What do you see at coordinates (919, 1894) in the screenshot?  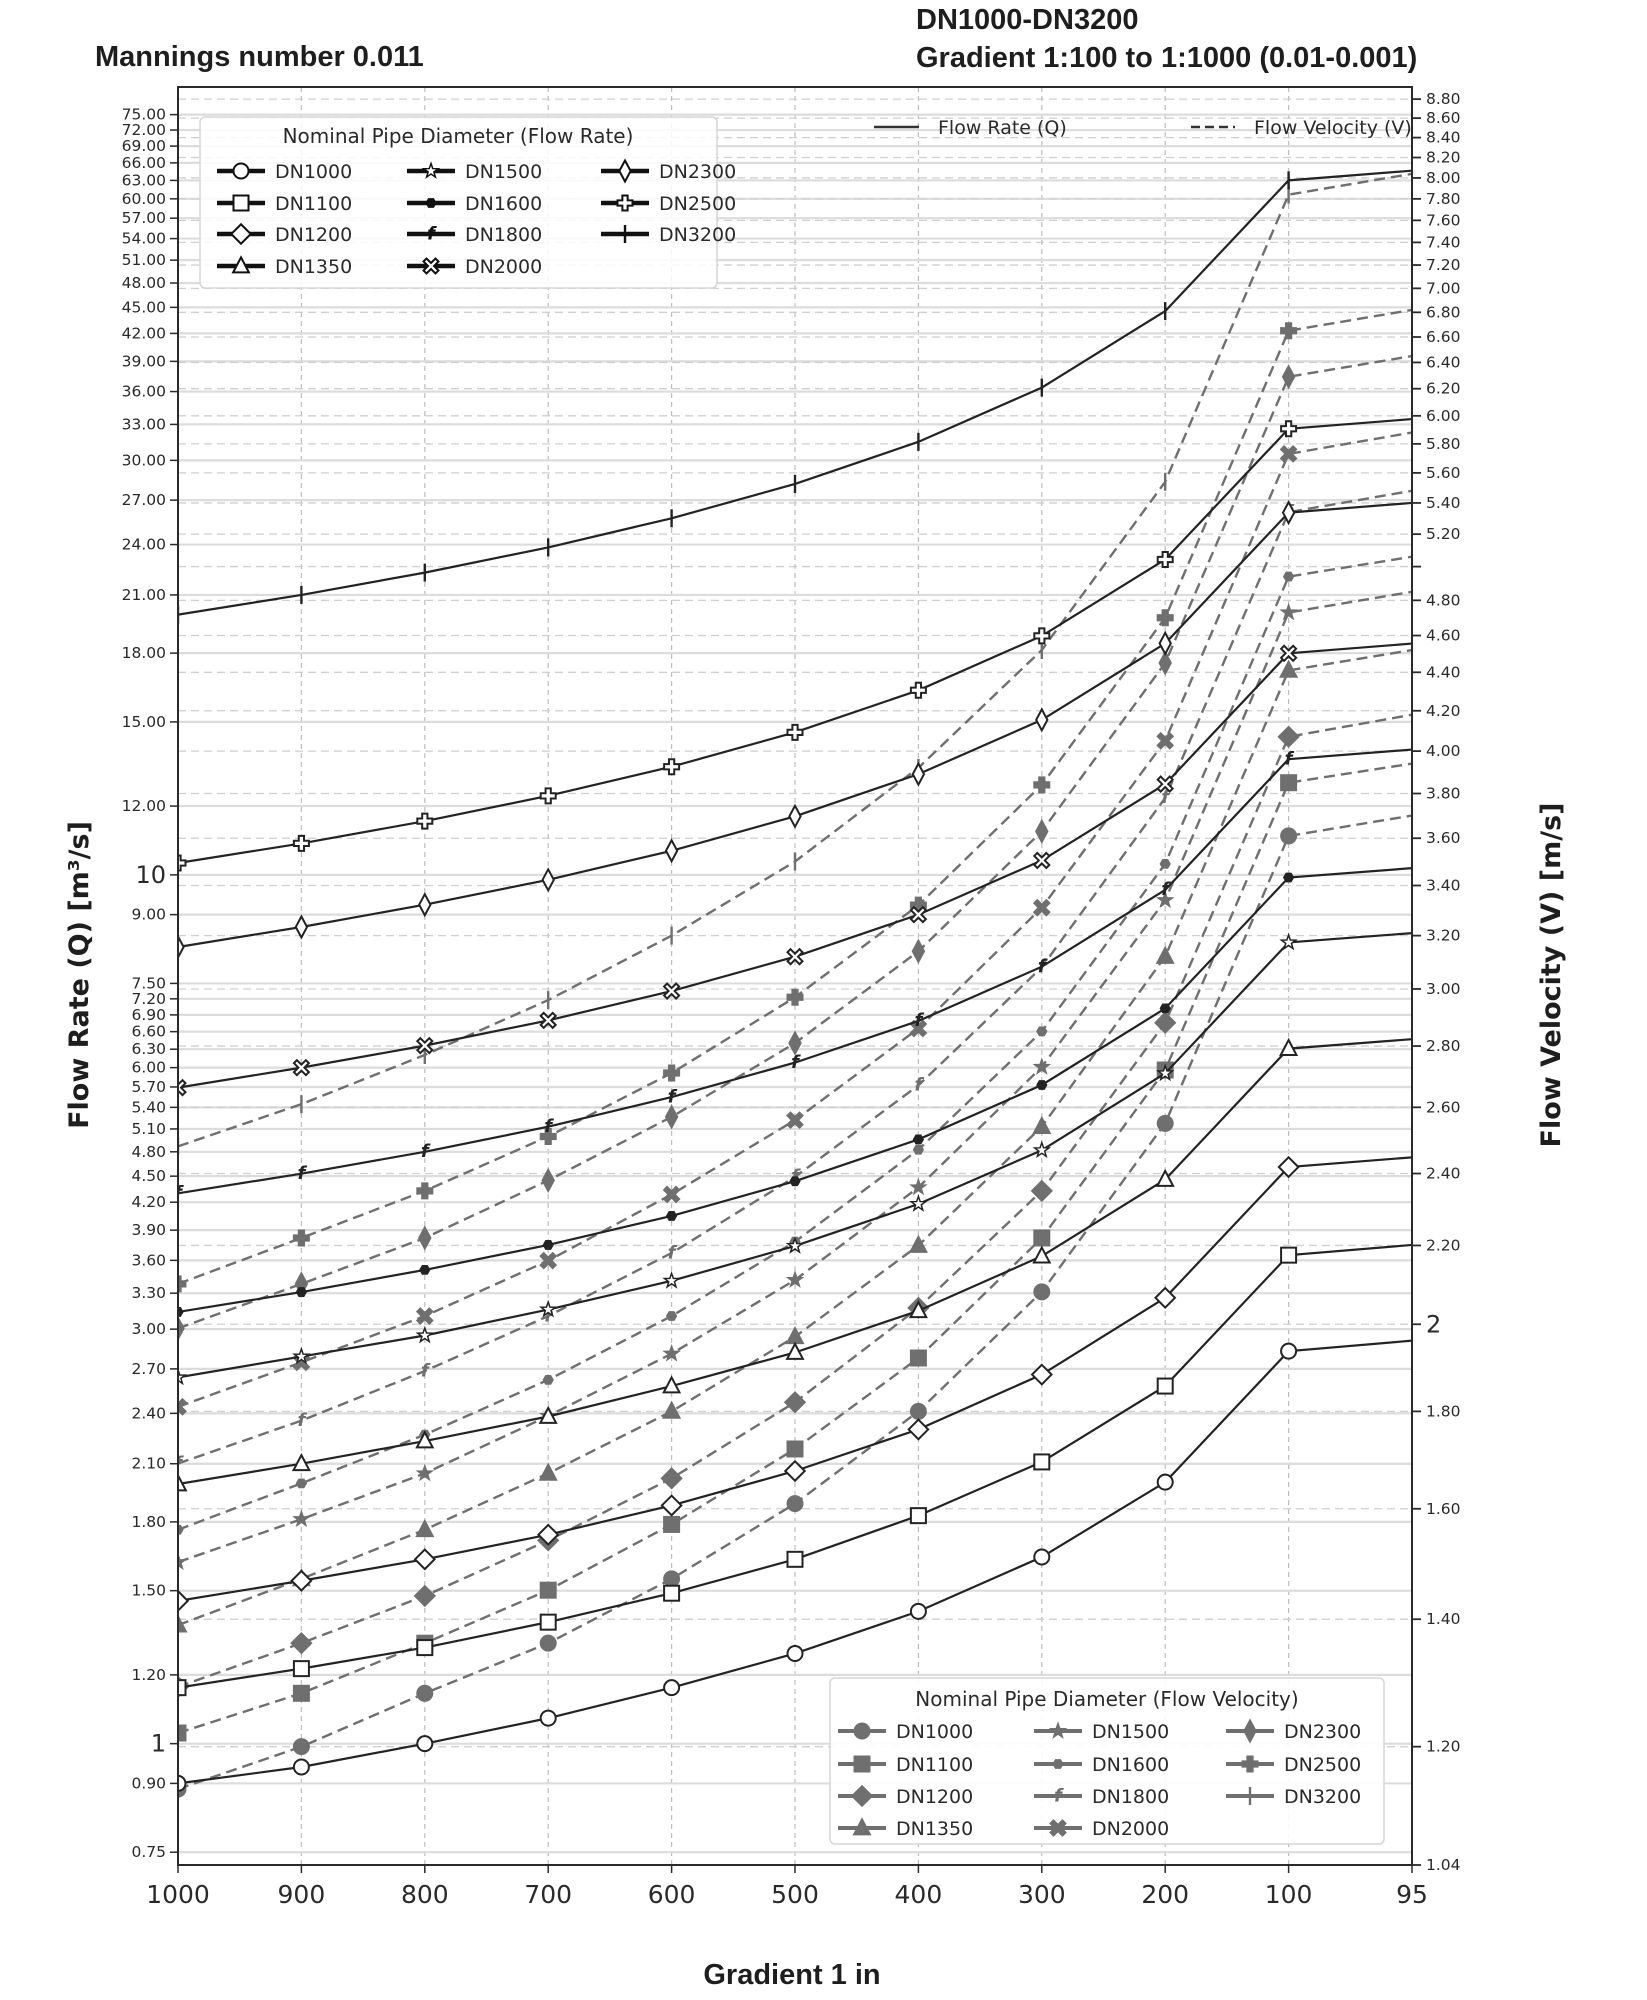 I see `x-tick-label: 400` at bounding box center [919, 1894].